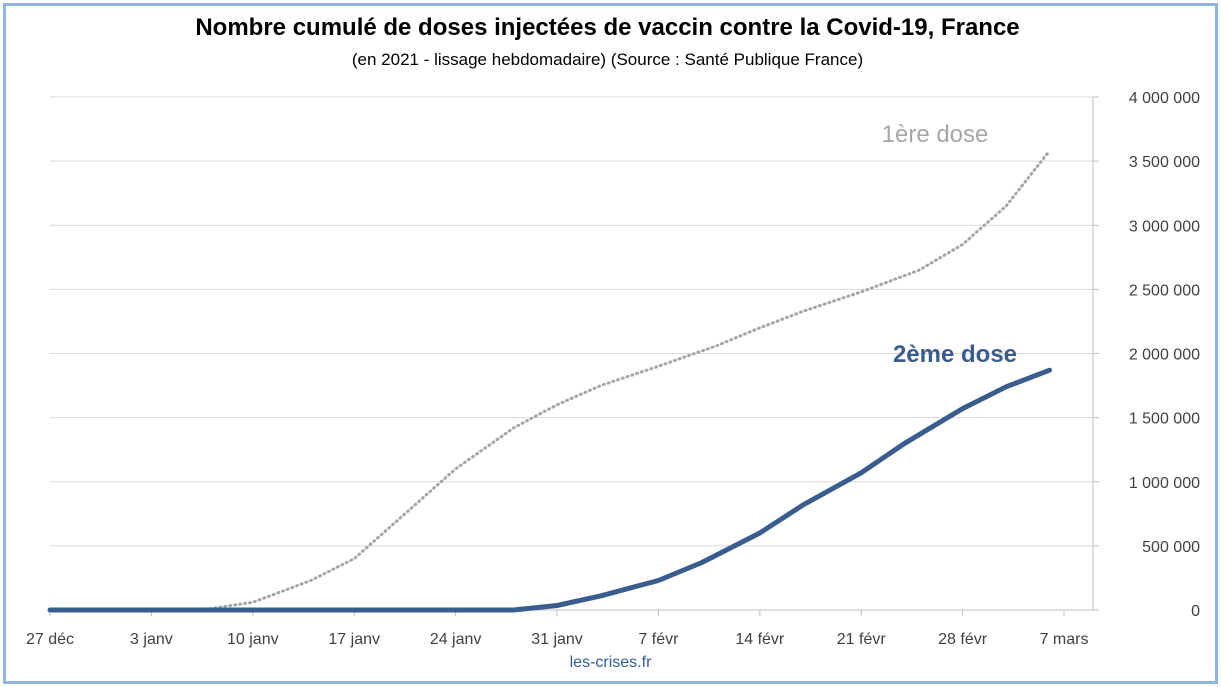  What do you see at coordinates (610, 662) in the screenshot?
I see `source-label: les-crises.fr` at bounding box center [610, 662].